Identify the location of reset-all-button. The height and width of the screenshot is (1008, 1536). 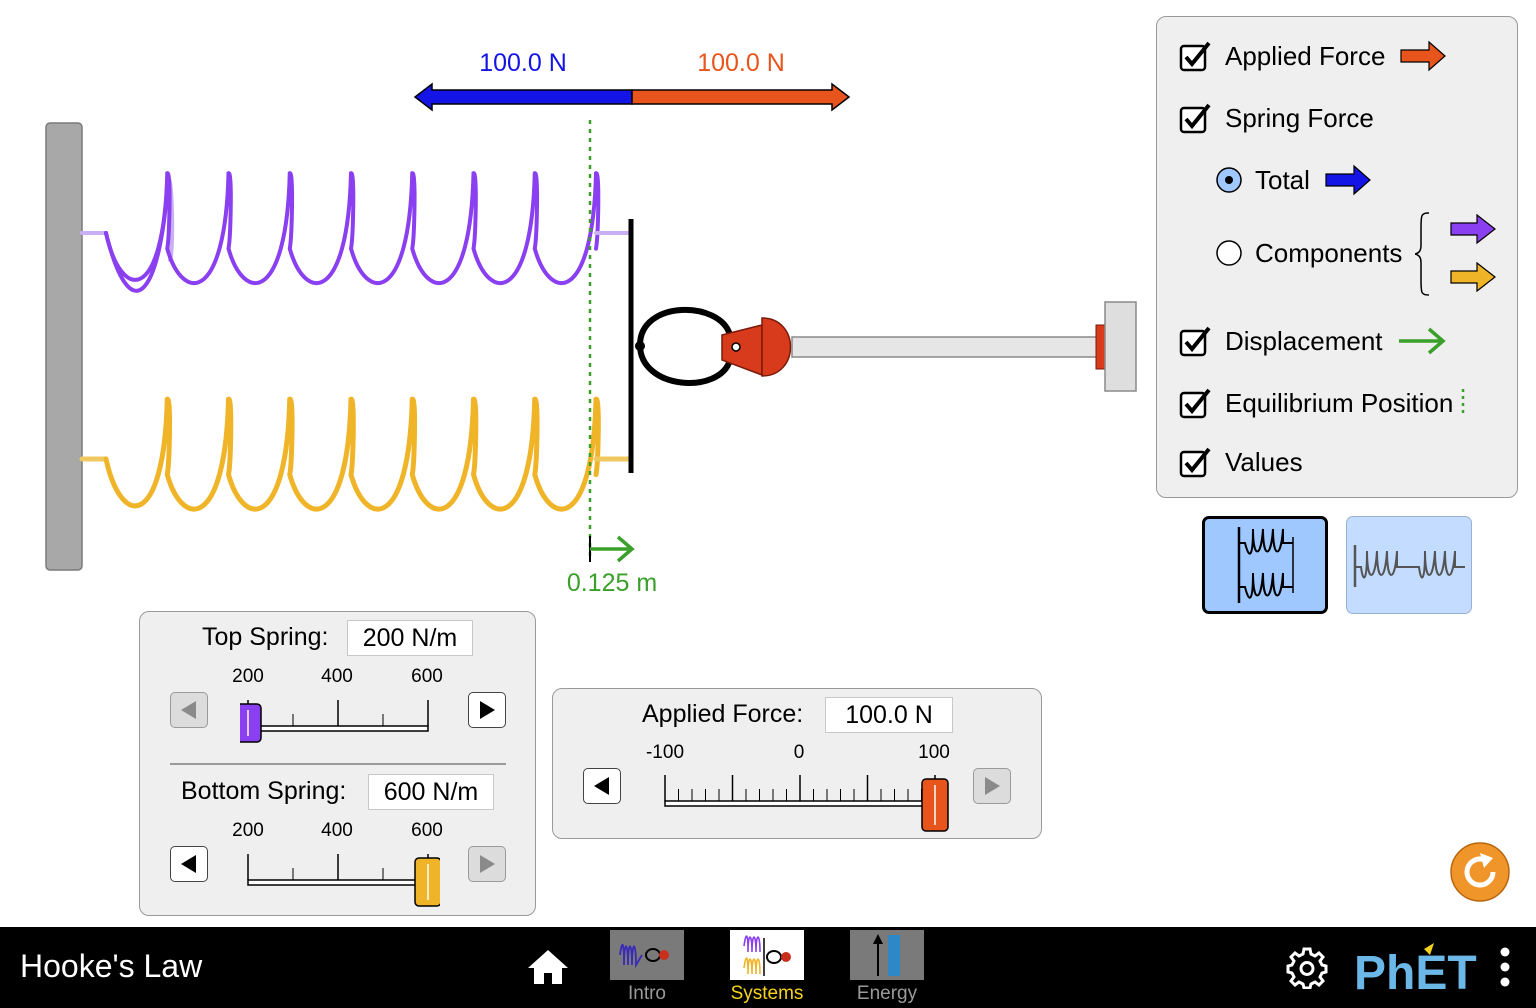
(1480, 872).